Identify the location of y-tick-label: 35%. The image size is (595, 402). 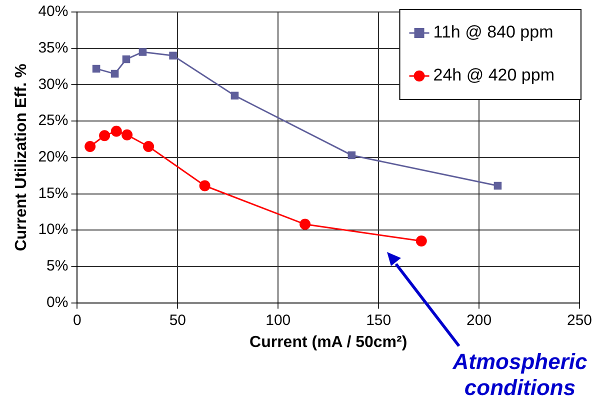
(53, 47).